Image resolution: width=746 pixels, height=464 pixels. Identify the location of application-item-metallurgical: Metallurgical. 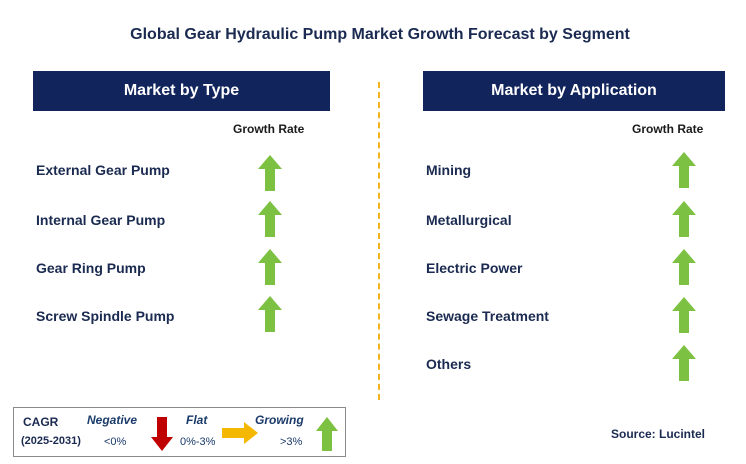
(469, 220).